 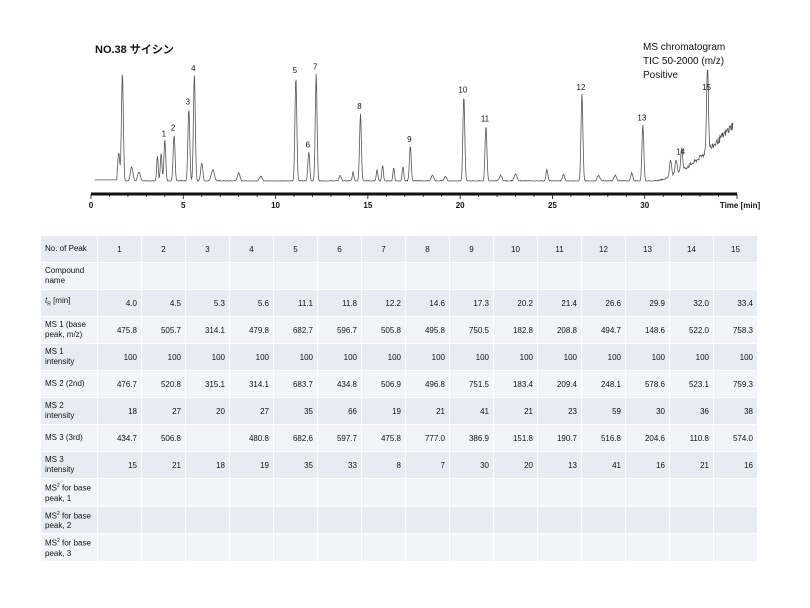 What do you see at coordinates (647, 384) in the screenshot?
I see `table-cell: 578.6` at bounding box center [647, 384].